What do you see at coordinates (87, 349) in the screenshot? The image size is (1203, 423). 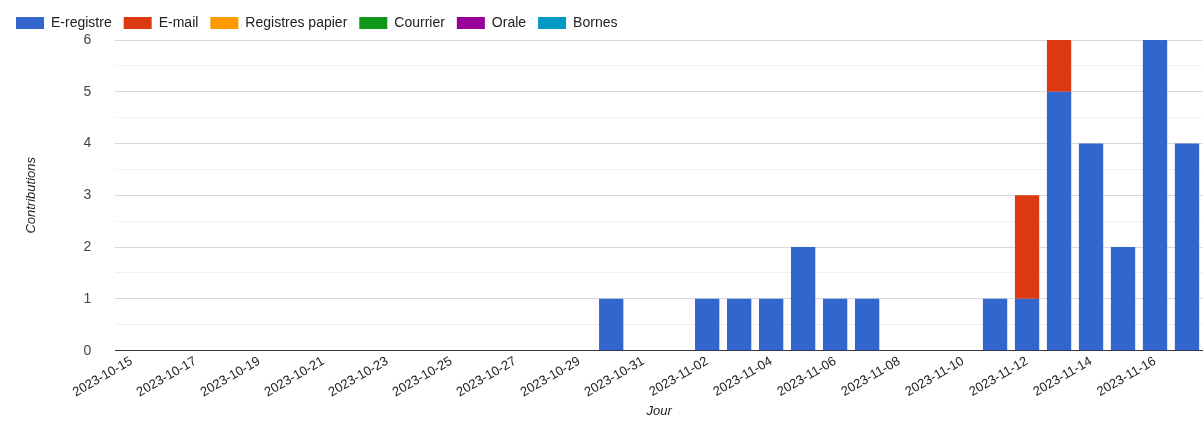 I see `y-tick-label: 0` at bounding box center [87, 349].